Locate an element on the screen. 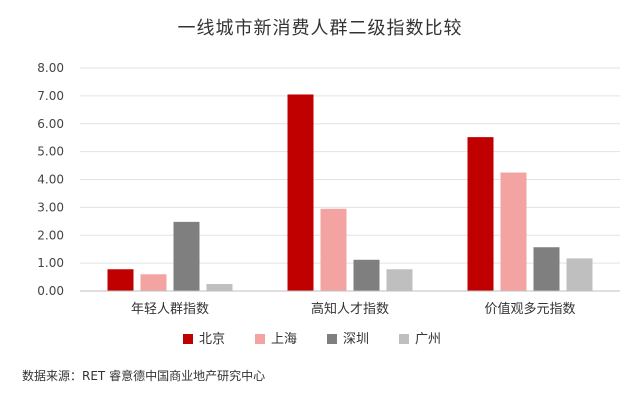  legend-label: 北京 is located at coordinates (212, 339).